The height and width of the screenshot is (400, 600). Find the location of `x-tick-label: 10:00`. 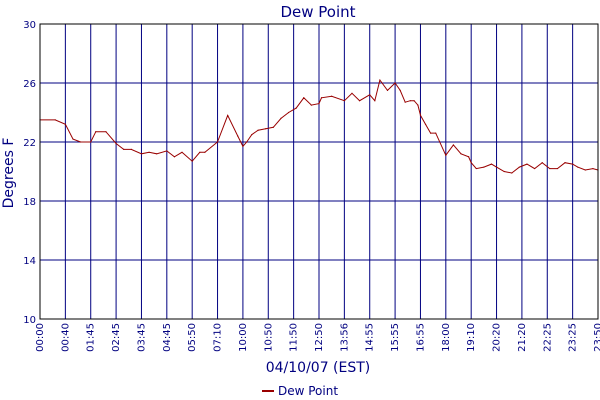

x-tick-label: 10:00 is located at coordinates (243, 337).